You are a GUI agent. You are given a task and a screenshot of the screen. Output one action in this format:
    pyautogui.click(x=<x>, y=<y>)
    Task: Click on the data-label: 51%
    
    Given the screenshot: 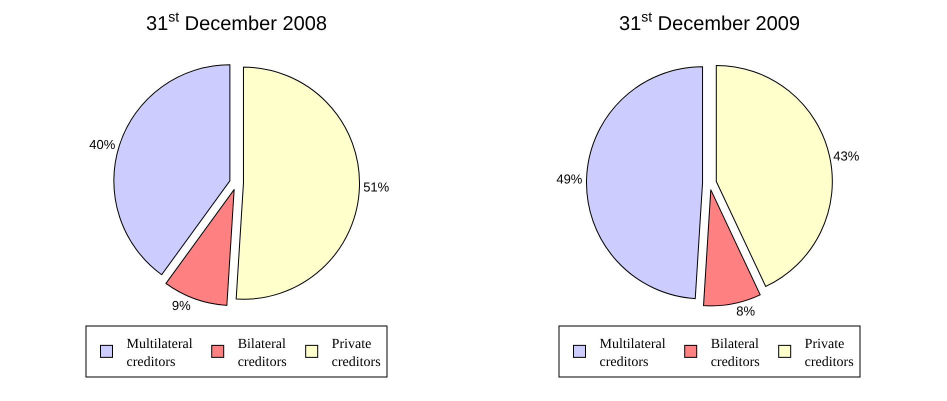 What is the action you would take?
    pyautogui.click(x=376, y=186)
    